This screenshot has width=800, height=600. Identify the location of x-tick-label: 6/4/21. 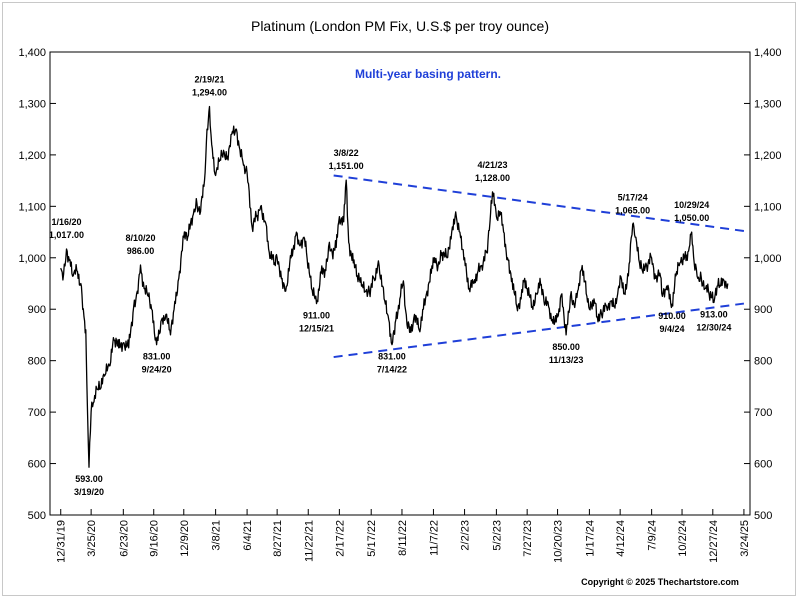
(248, 535).